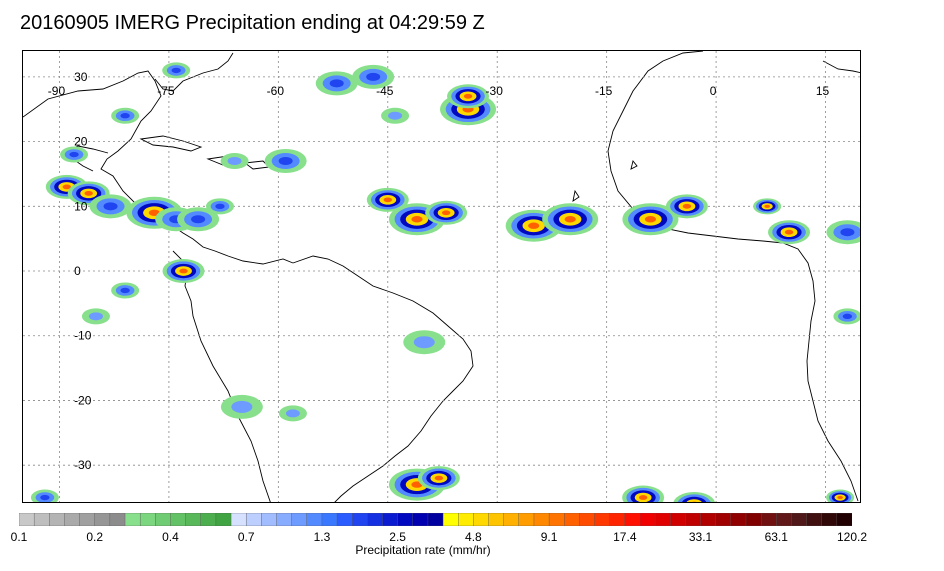  What do you see at coordinates (81, 206) in the screenshot?
I see `latitude-label: 10` at bounding box center [81, 206].